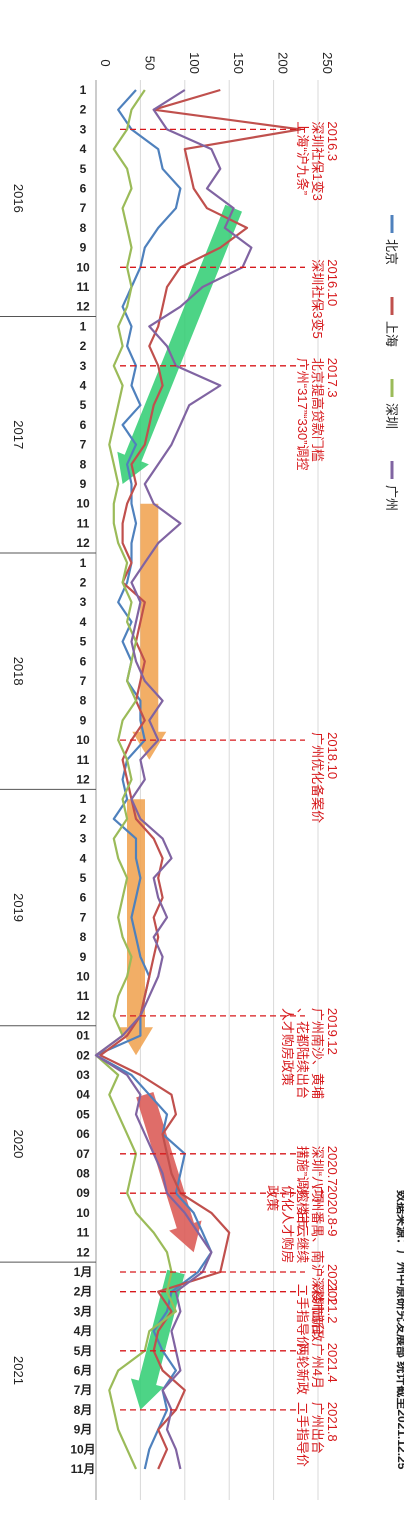 This screenshot has height=1517, width=404. I want to click on annotation-text: 人才购房政策, so click(287, 1047).